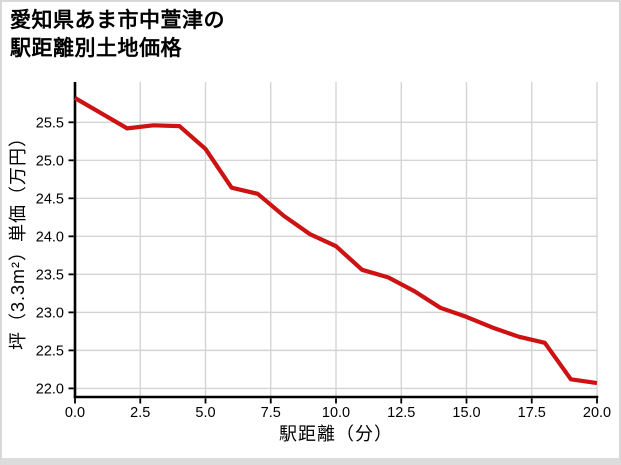  I want to click on x-tick-label: 5.0, so click(205, 413).